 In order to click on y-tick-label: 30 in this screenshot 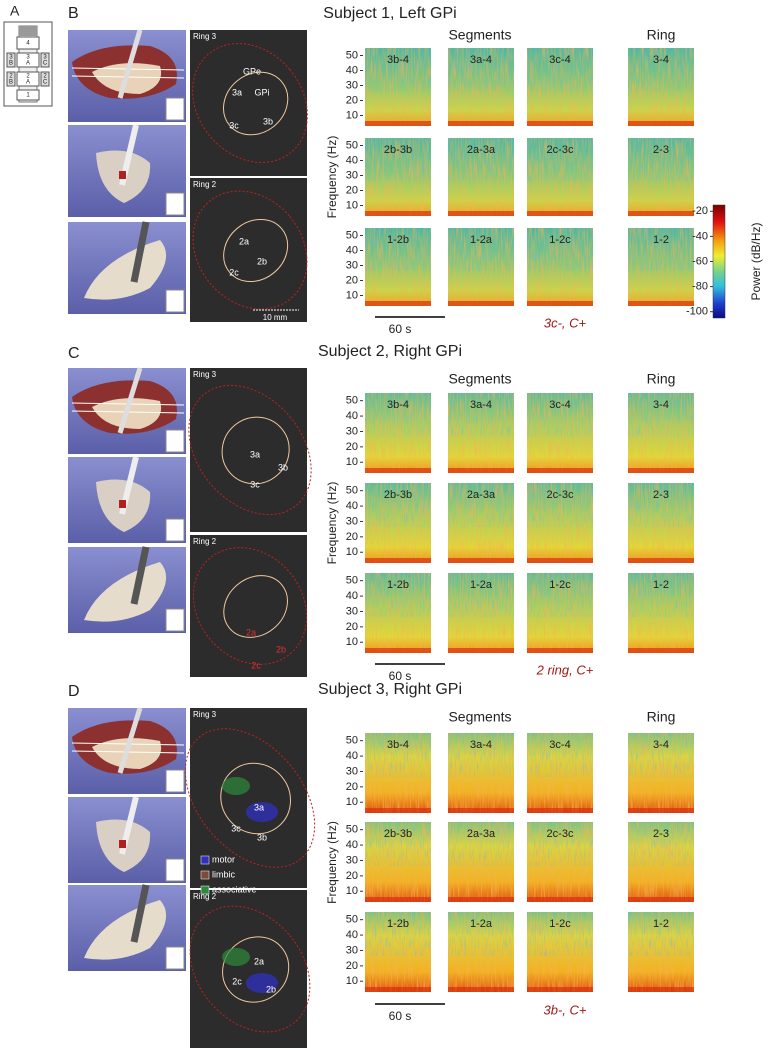, I will do `click(352, 85)`.